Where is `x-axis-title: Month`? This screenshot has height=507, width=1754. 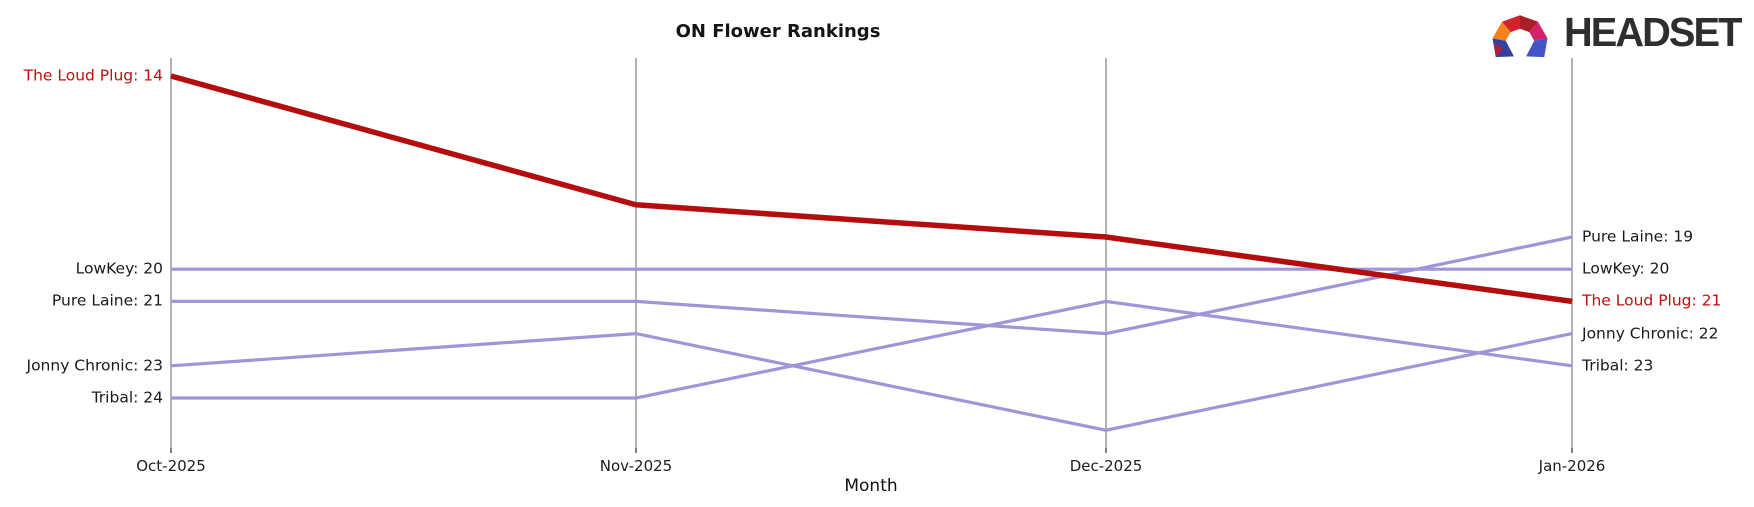 x-axis-title: Month is located at coordinates (871, 486).